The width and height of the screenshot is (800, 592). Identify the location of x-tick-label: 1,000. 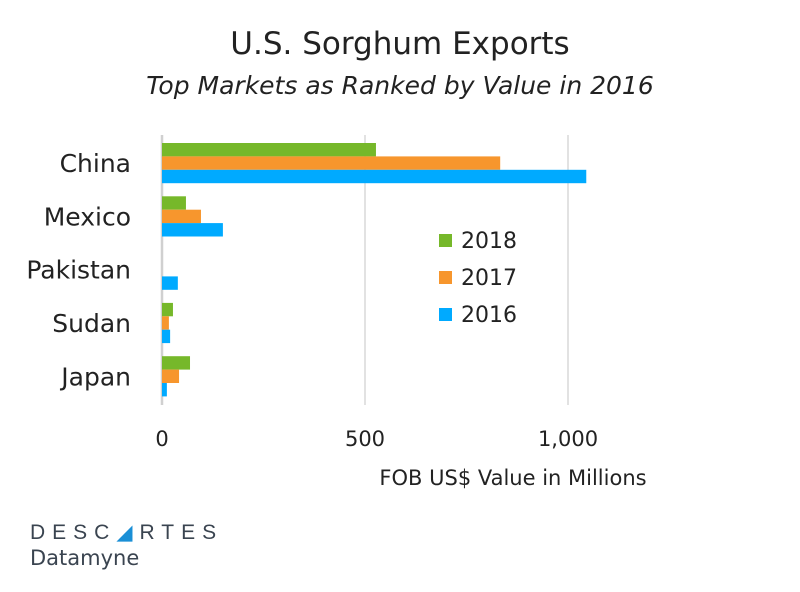
(568, 439).